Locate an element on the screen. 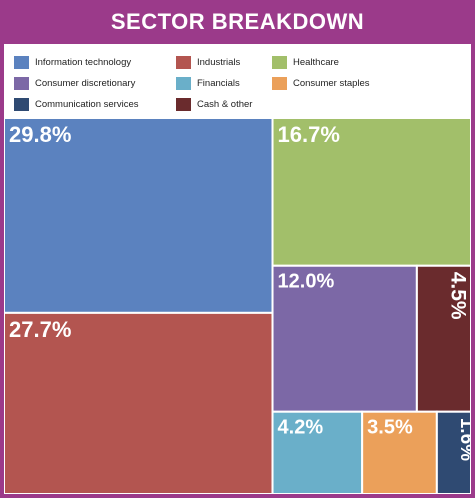  legend-item: Cash & other is located at coordinates (214, 104).